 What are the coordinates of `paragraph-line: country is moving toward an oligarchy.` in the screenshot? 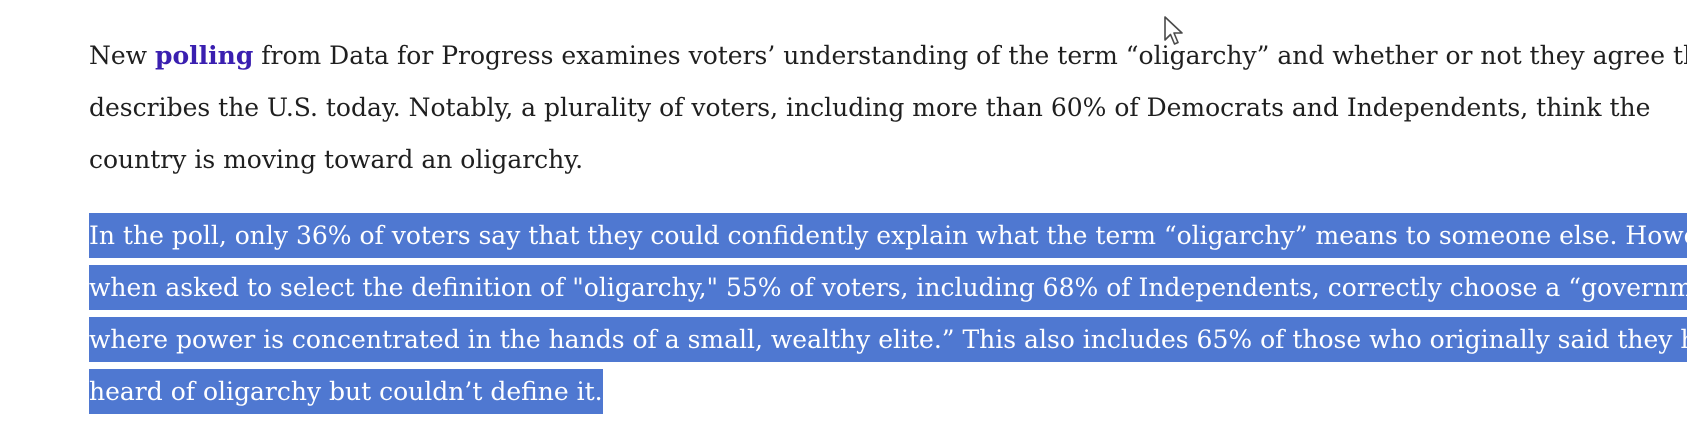 It's located at (336, 159).